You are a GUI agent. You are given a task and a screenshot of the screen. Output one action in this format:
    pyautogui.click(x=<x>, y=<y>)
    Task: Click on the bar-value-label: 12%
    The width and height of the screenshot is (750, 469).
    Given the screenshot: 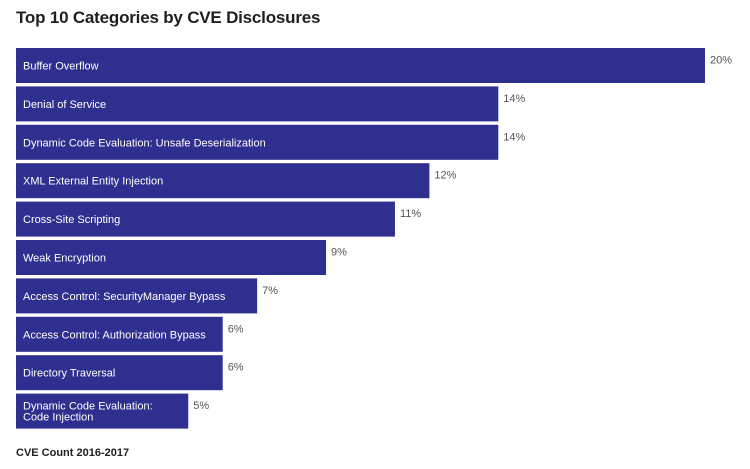 What is the action you would take?
    pyautogui.click(x=445, y=176)
    